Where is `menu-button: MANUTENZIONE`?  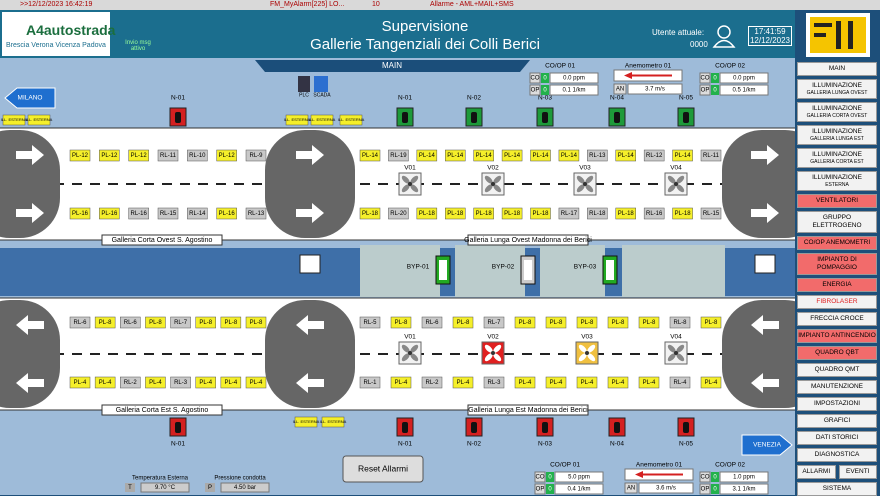
menu-button: MANUTENZIONE is located at coordinates (837, 387).